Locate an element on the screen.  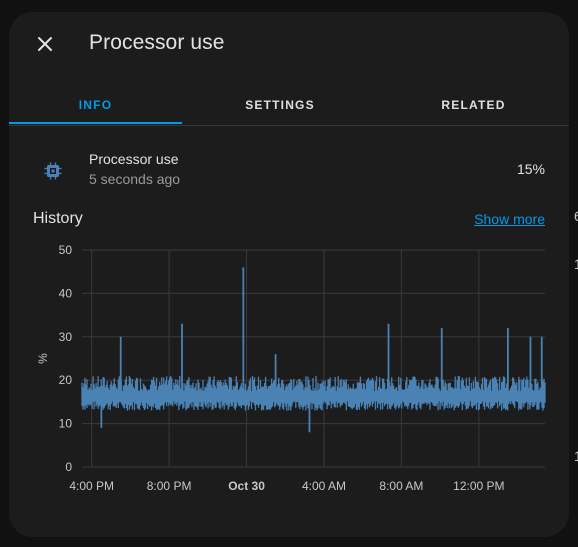
y-tick-label: 30 is located at coordinates (66, 337).